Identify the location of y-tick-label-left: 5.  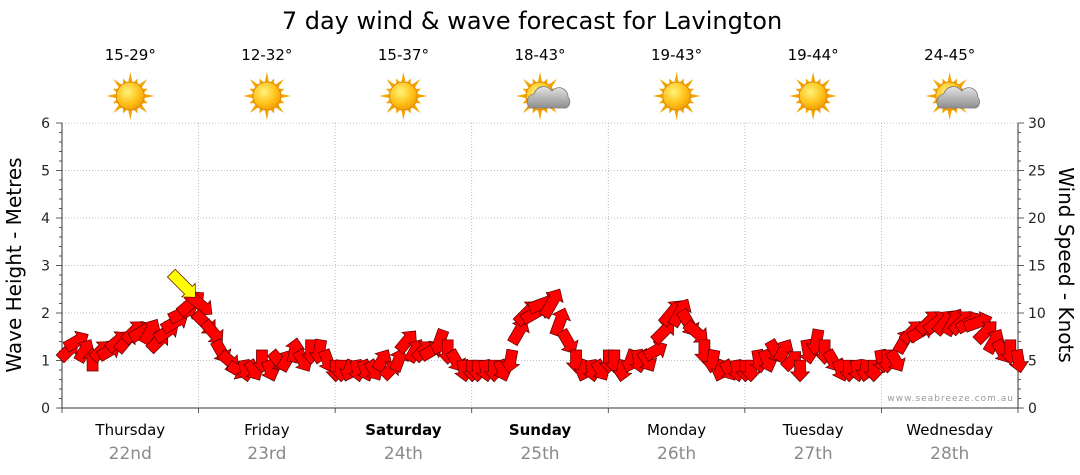
(45, 172).